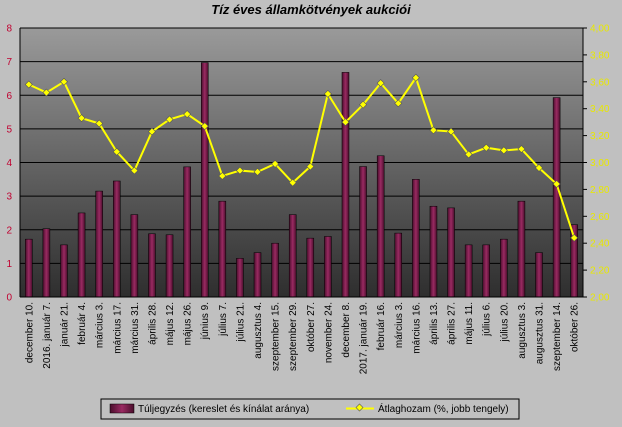 Image resolution: width=622 pixels, height=427 pixels. I want to click on right-tick-label: 2,00, so click(600, 298).